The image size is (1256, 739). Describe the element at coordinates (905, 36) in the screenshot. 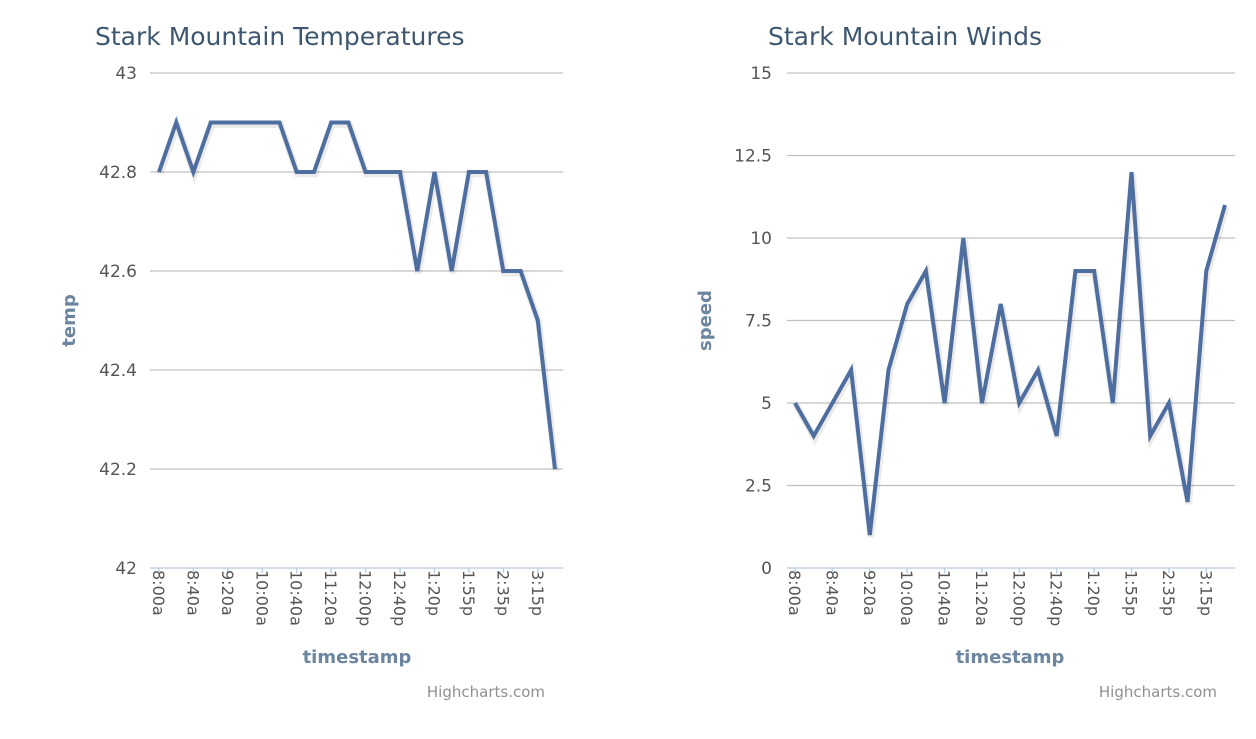

I see `chart-title: Stark Mountain Winds` at that location.